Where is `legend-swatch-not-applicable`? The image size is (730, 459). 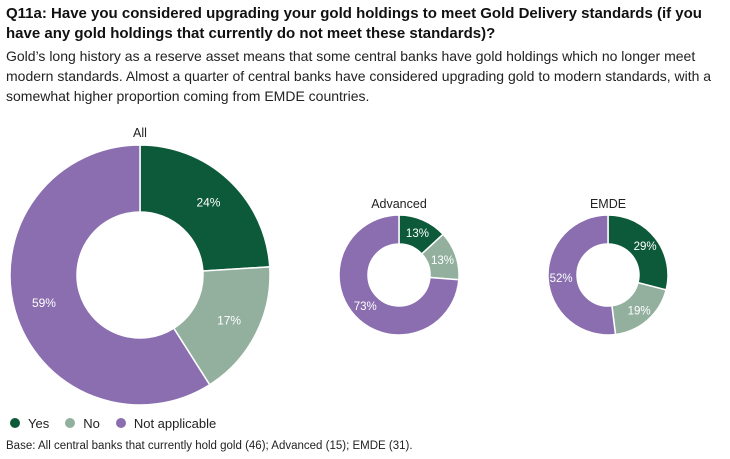 legend-swatch-not-applicable is located at coordinates (120, 423).